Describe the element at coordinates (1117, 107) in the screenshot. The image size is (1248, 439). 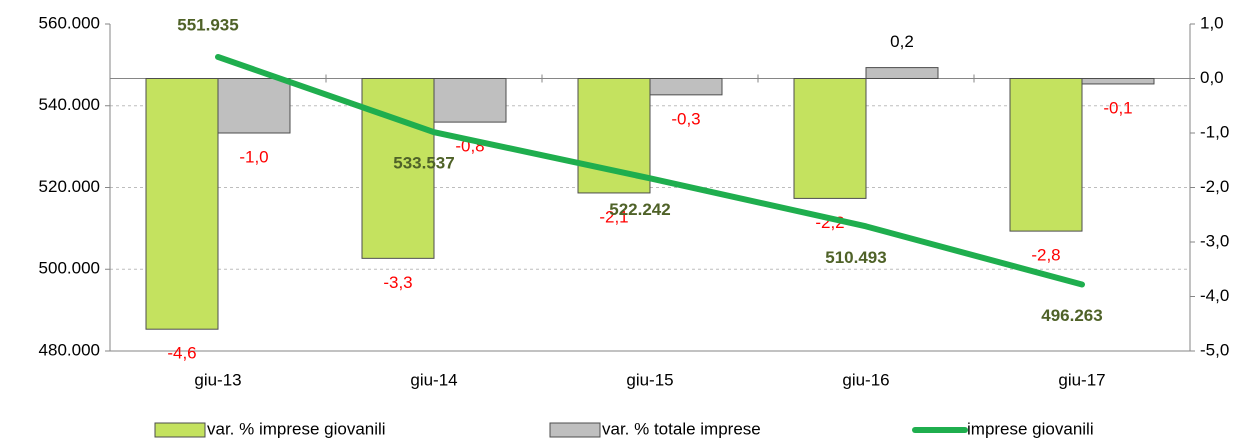
I see `bar-value-label: -0,1` at that location.